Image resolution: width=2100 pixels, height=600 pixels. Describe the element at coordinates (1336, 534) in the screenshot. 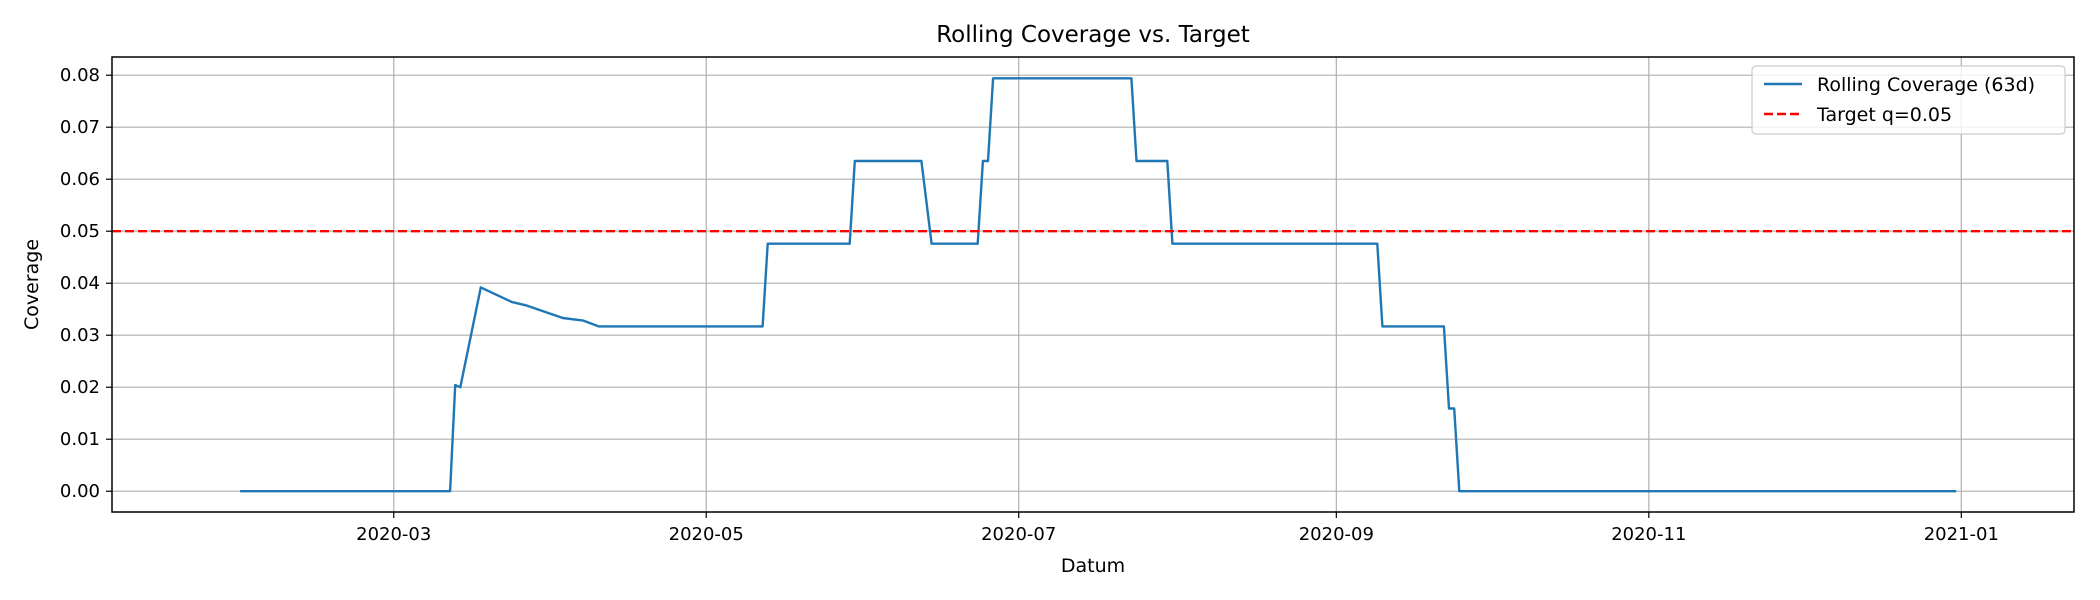

I see `x-tick-label: 2020-09` at that location.